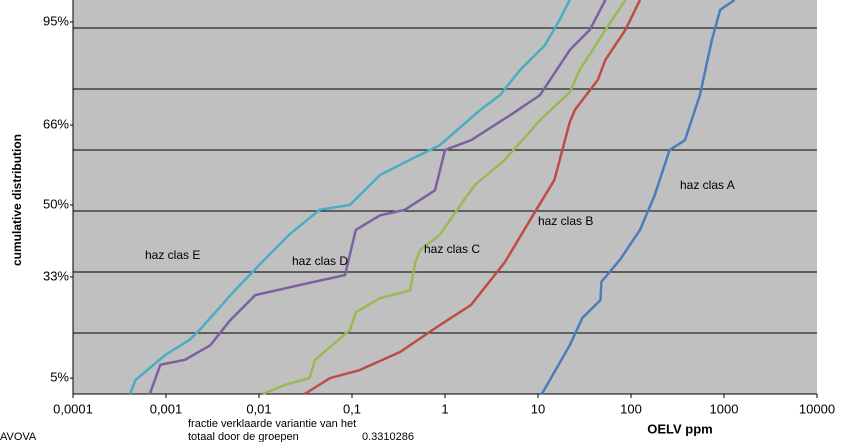  What do you see at coordinates (272, 424) in the screenshot?
I see `annotation: fractie verklaarde variantie van het` at bounding box center [272, 424].